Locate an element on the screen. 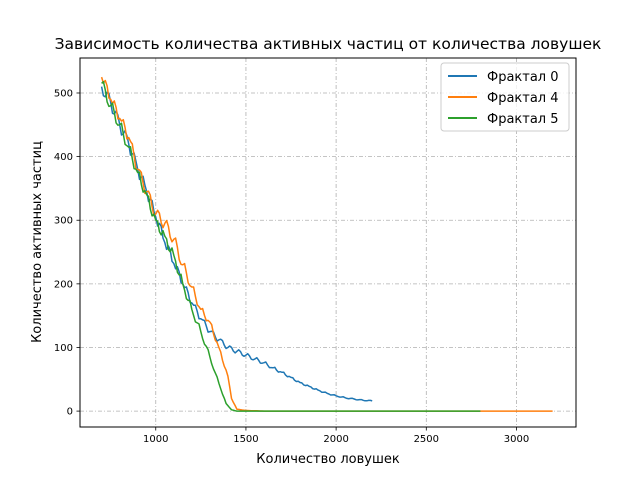 This screenshot has width=640, height=480. x-tick-label: 2000 is located at coordinates (335, 439).